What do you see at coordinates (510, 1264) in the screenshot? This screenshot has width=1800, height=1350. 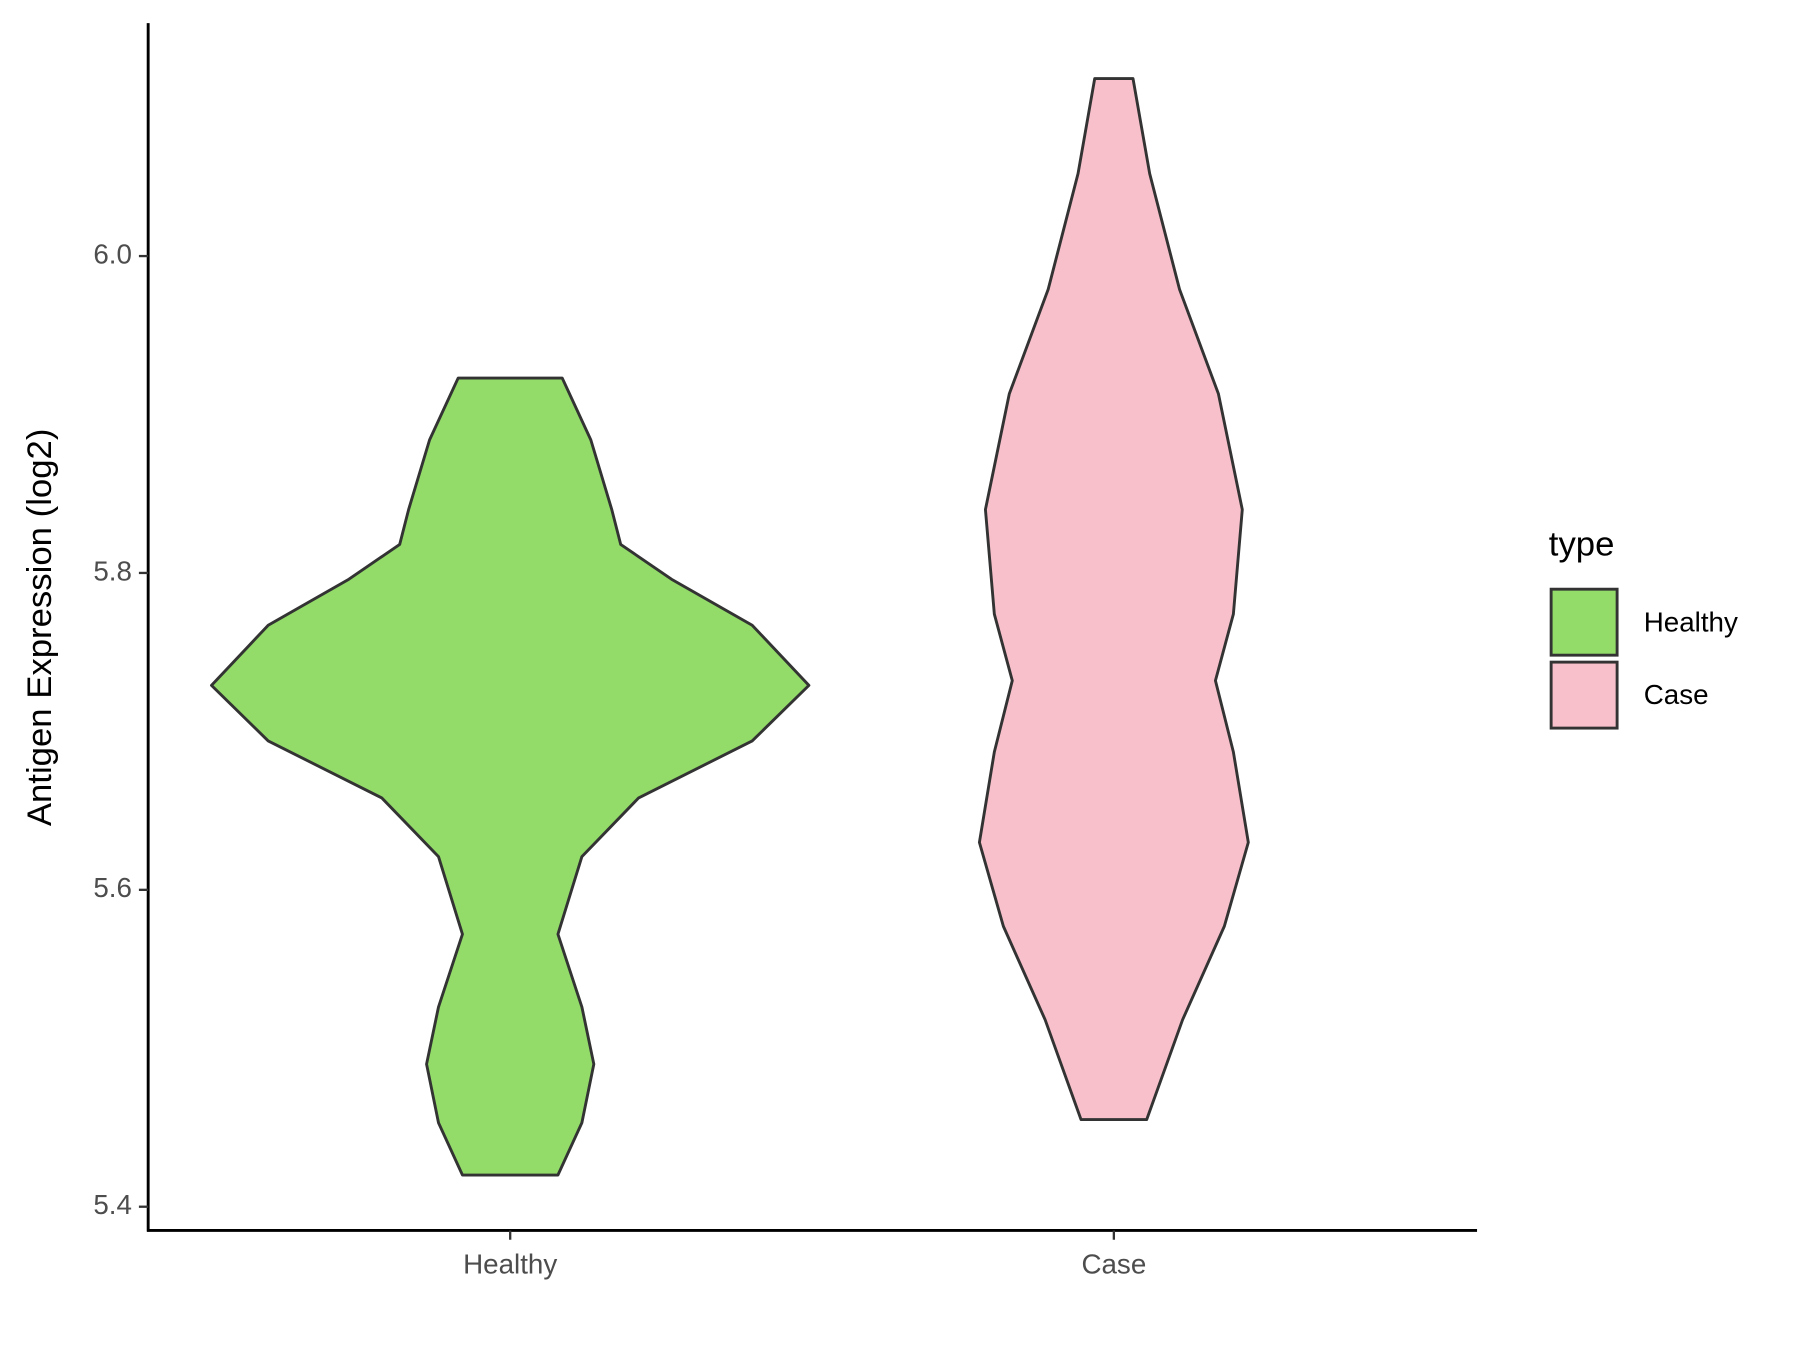 I see `x-tick-label: Healthy` at bounding box center [510, 1264].